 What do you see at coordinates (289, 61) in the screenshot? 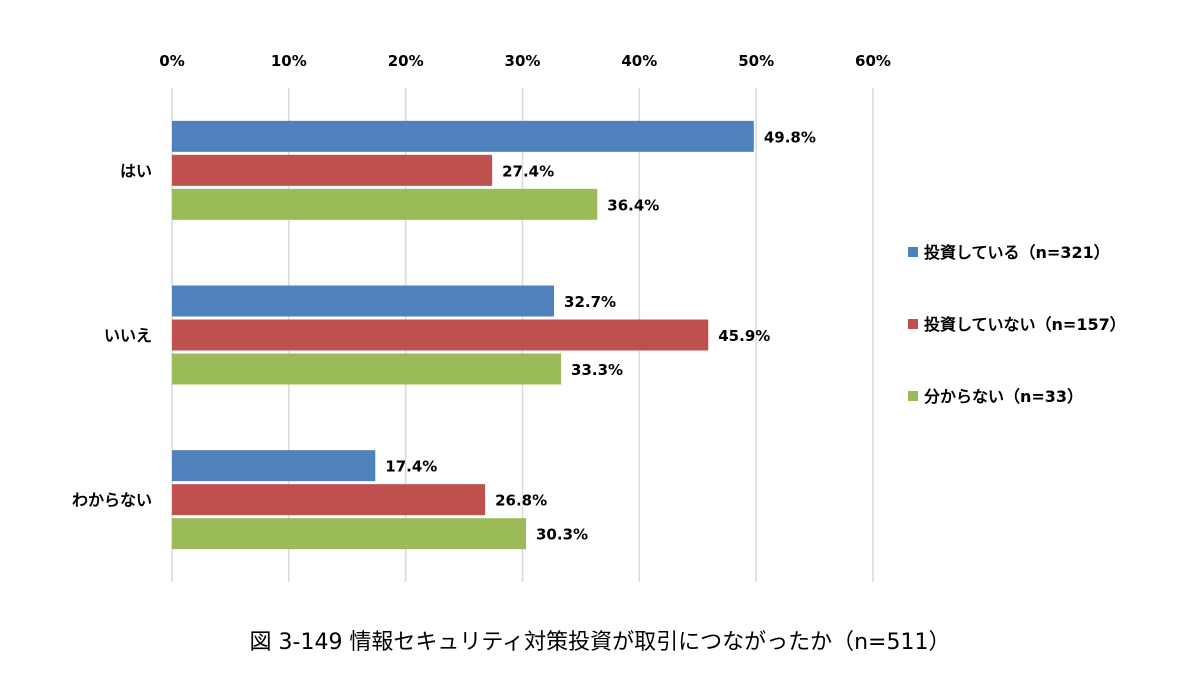
I see `x-tick-label: 10%` at bounding box center [289, 61].